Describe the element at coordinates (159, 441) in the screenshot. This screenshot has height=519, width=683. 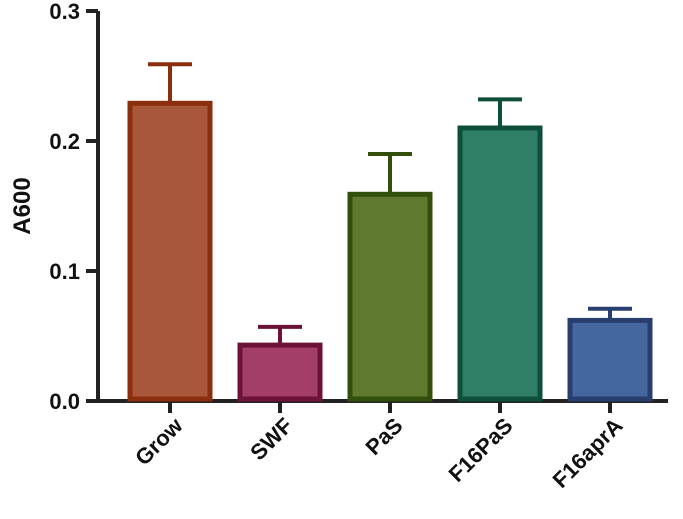
I see `x-tick-label: Grow` at that location.